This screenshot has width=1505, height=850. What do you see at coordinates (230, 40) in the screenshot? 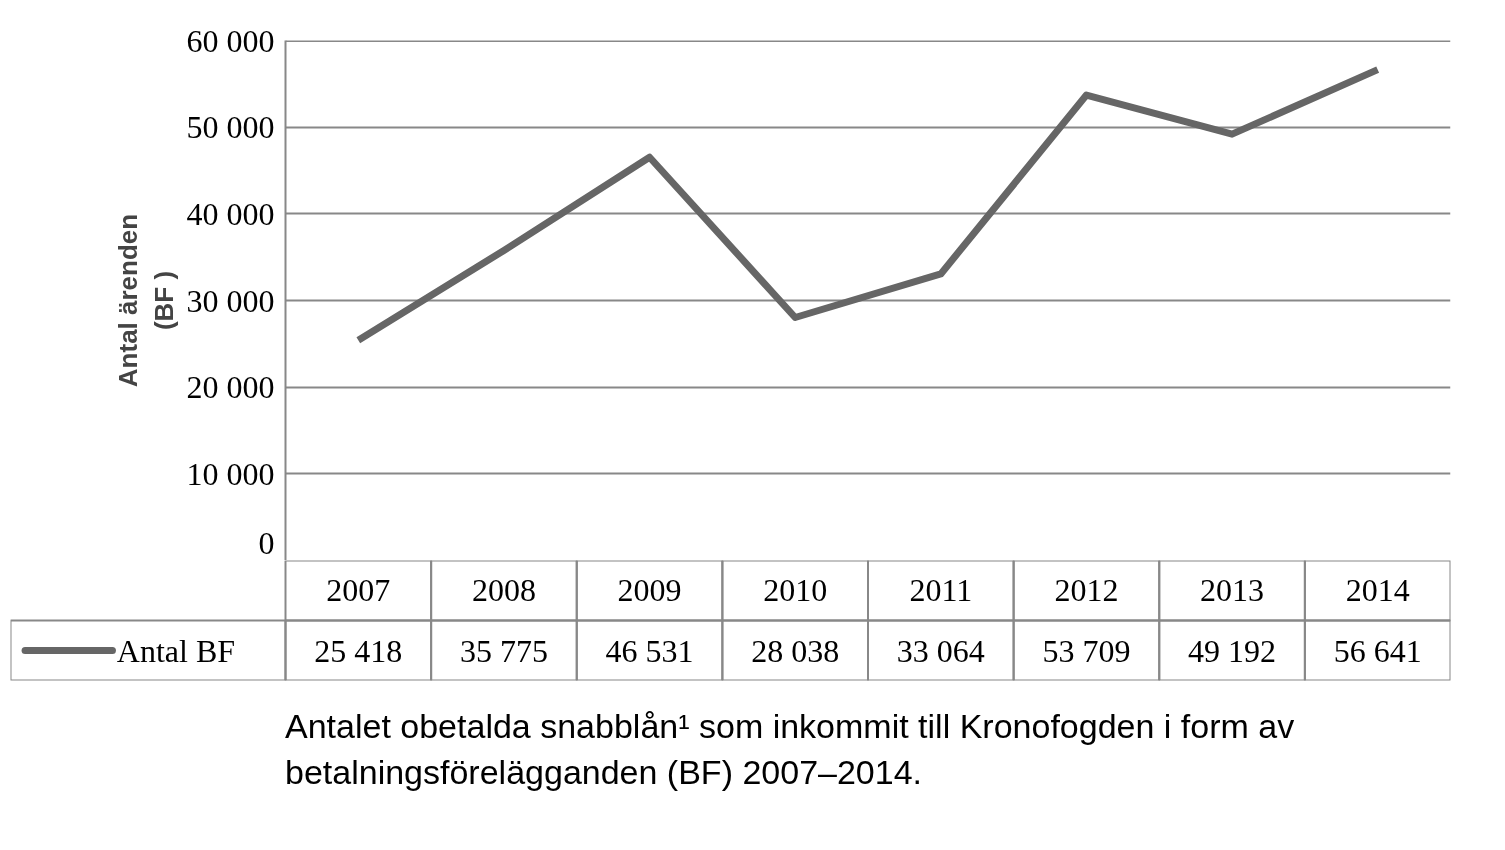
I see `y-tick-label: 60 000` at bounding box center [230, 40].